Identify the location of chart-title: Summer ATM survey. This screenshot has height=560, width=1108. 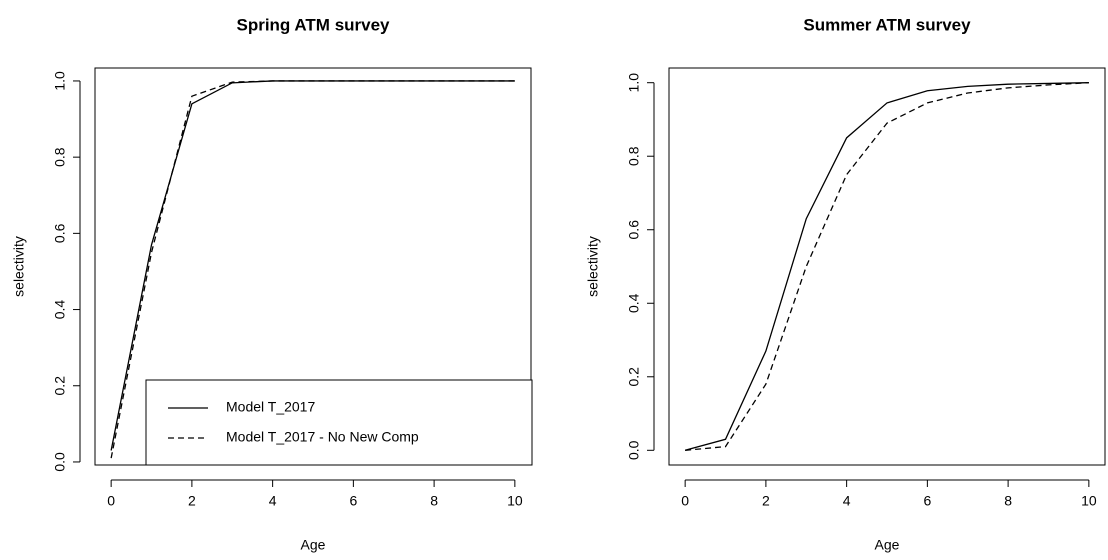
(887, 24).